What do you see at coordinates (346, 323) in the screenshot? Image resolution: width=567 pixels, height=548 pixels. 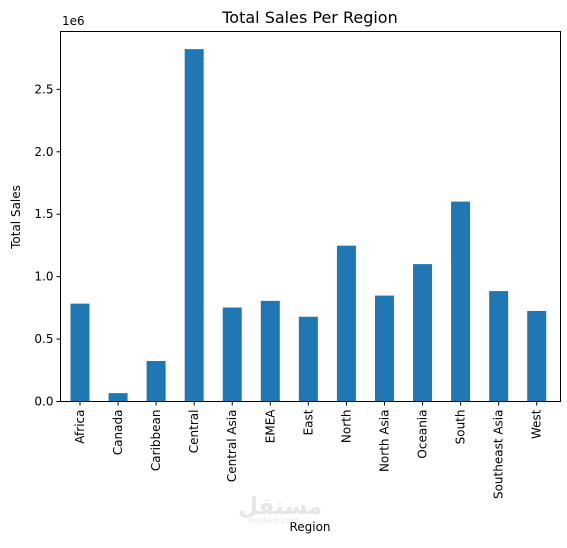 I see `bar-north` at bounding box center [346, 323].